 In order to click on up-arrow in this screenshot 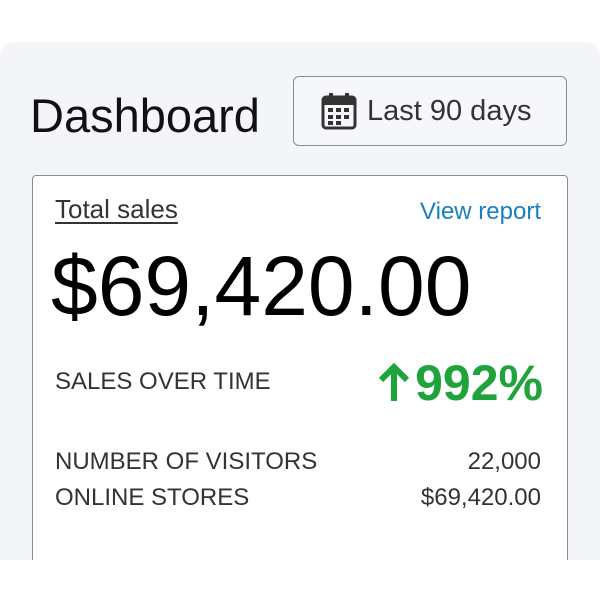, I will do `click(394, 382)`.